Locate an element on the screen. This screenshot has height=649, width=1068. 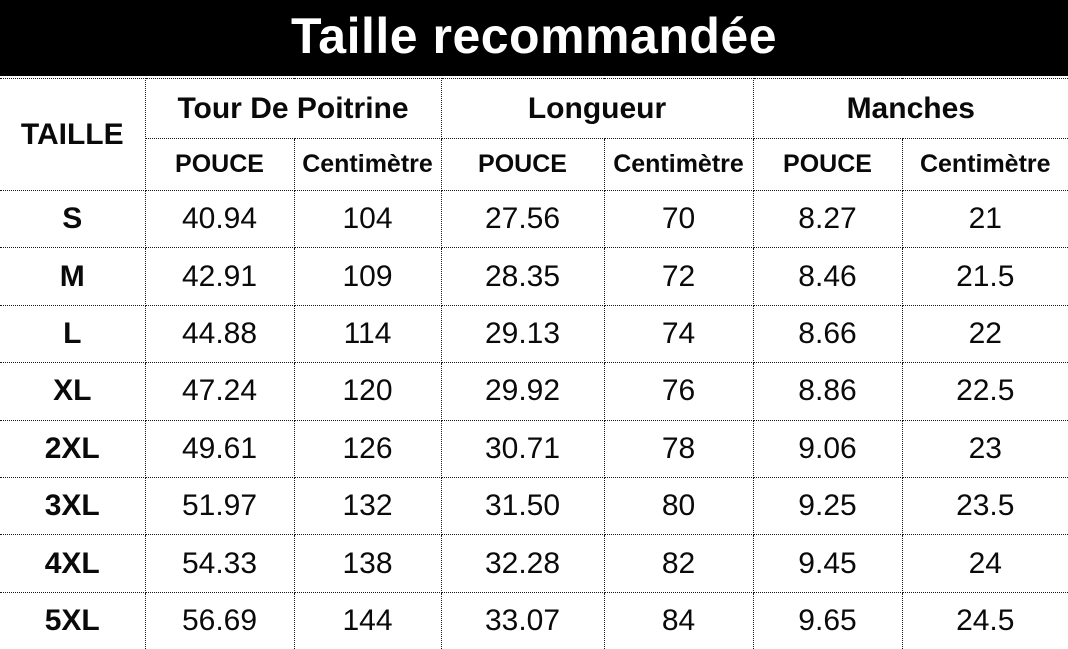
size-cell: M is located at coordinates (73, 276).